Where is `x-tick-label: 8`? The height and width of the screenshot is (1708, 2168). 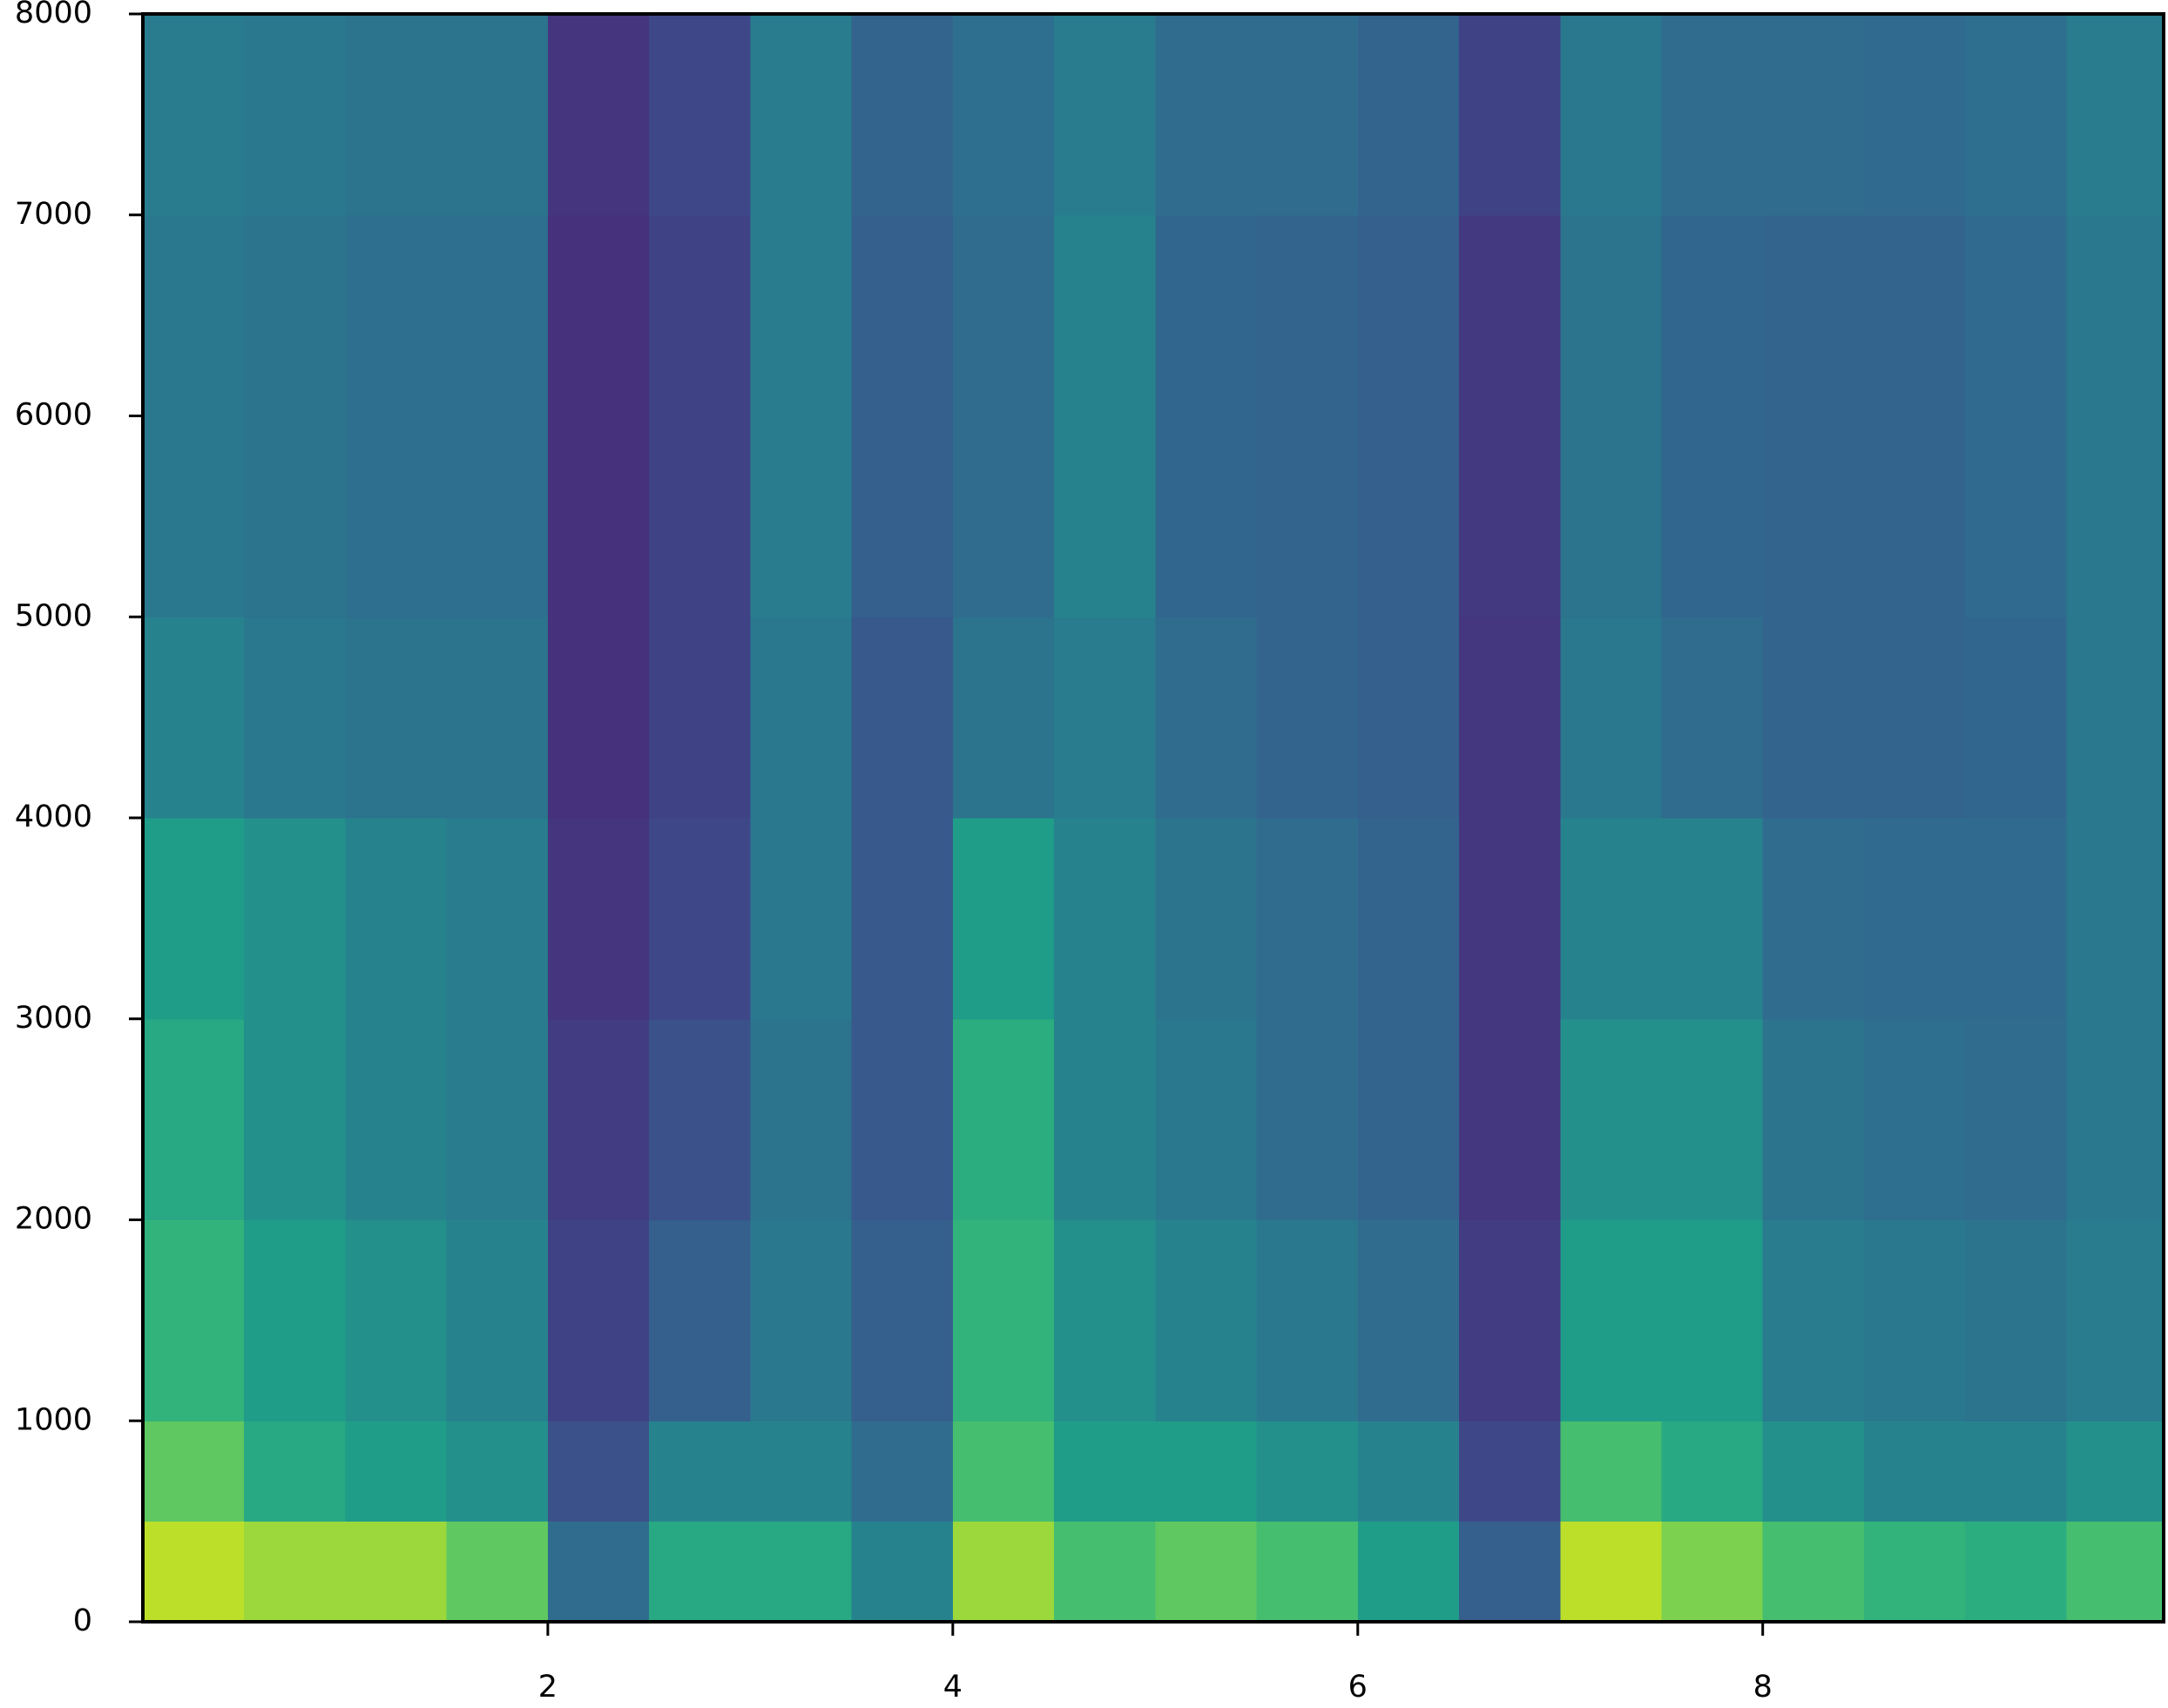 x-tick-label: 8 is located at coordinates (1763, 1687).